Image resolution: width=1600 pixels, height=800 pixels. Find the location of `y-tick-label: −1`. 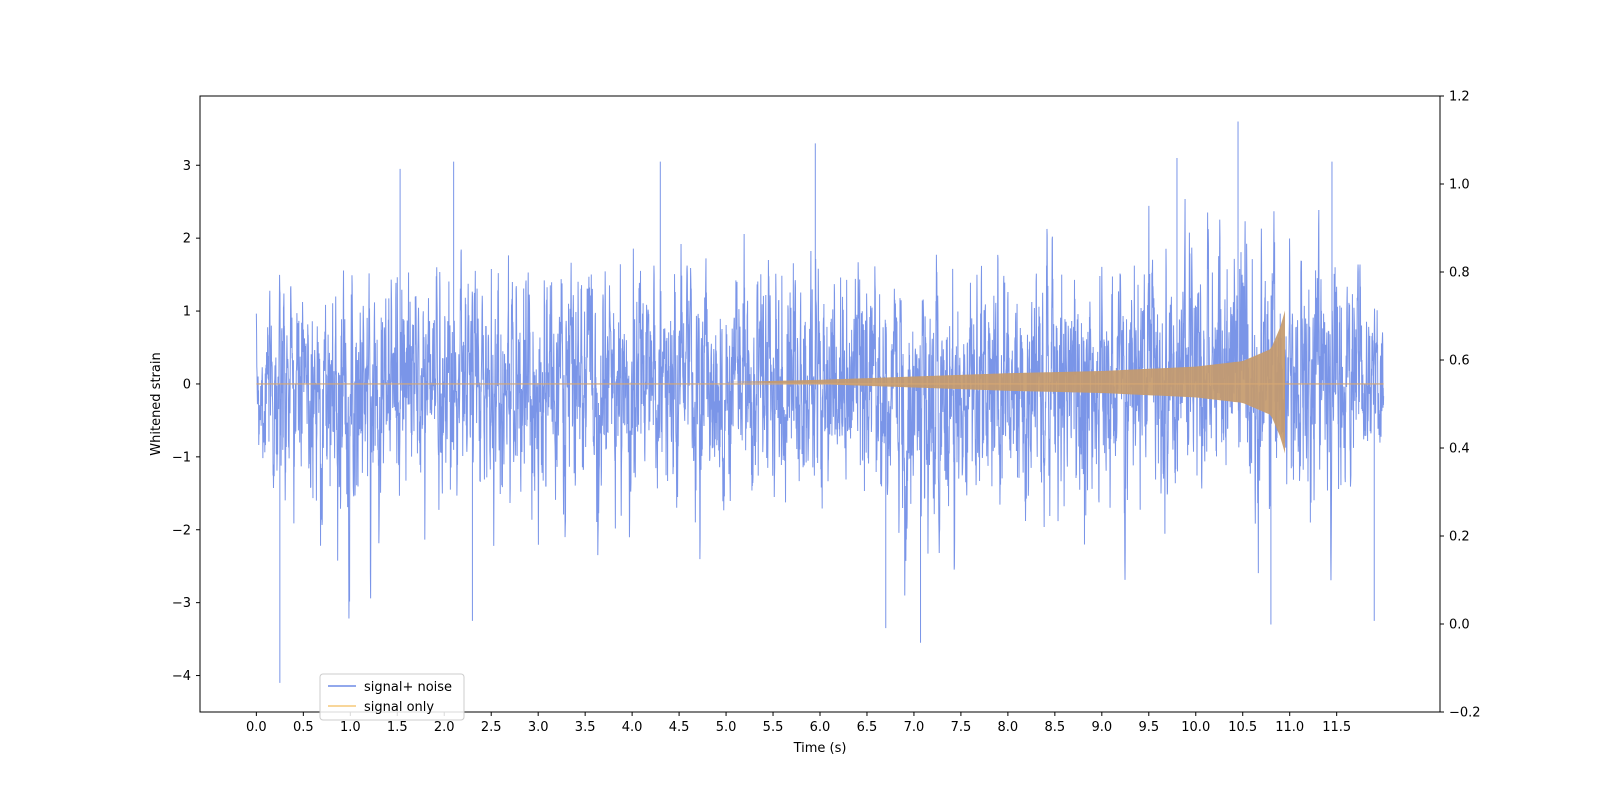

y-tick-label: −1 is located at coordinates (181, 457).